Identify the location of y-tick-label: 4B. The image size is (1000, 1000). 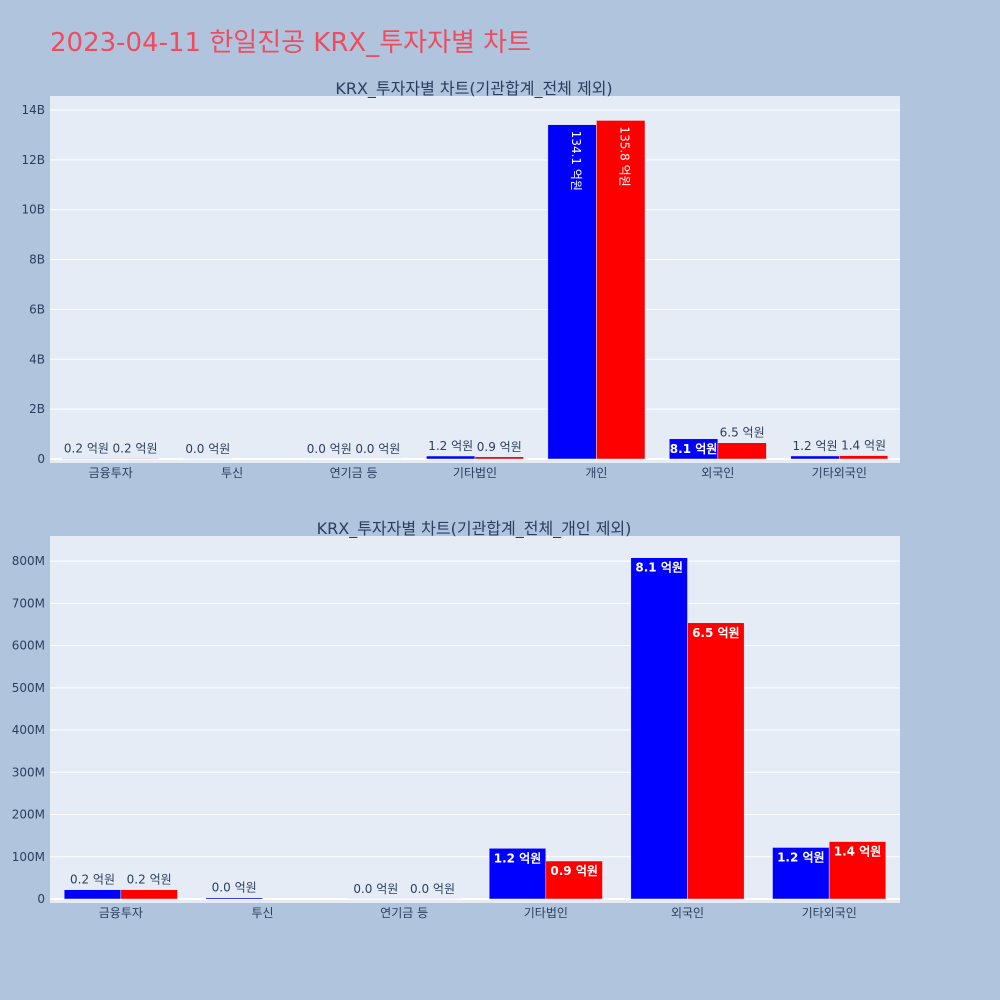
(37, 359).